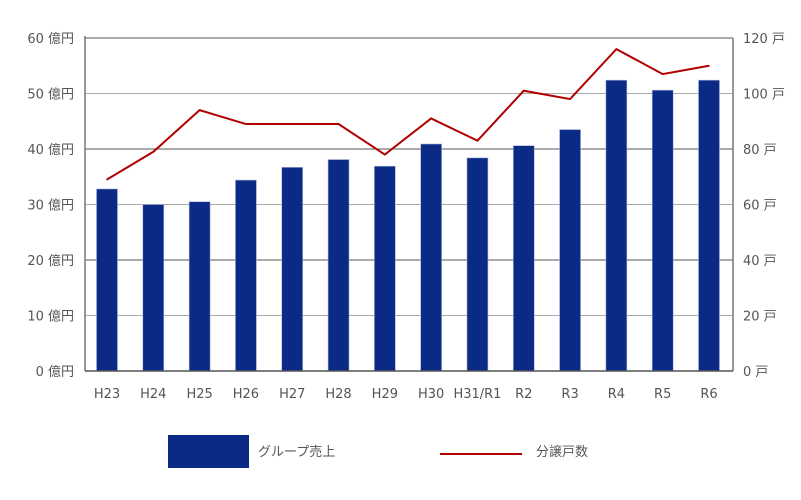 This screenshot has width=801, height=500. What do you see at coordinates (662, 74) in the screenshot?
I see `line-point-R5` at bounding box center [662, 74].